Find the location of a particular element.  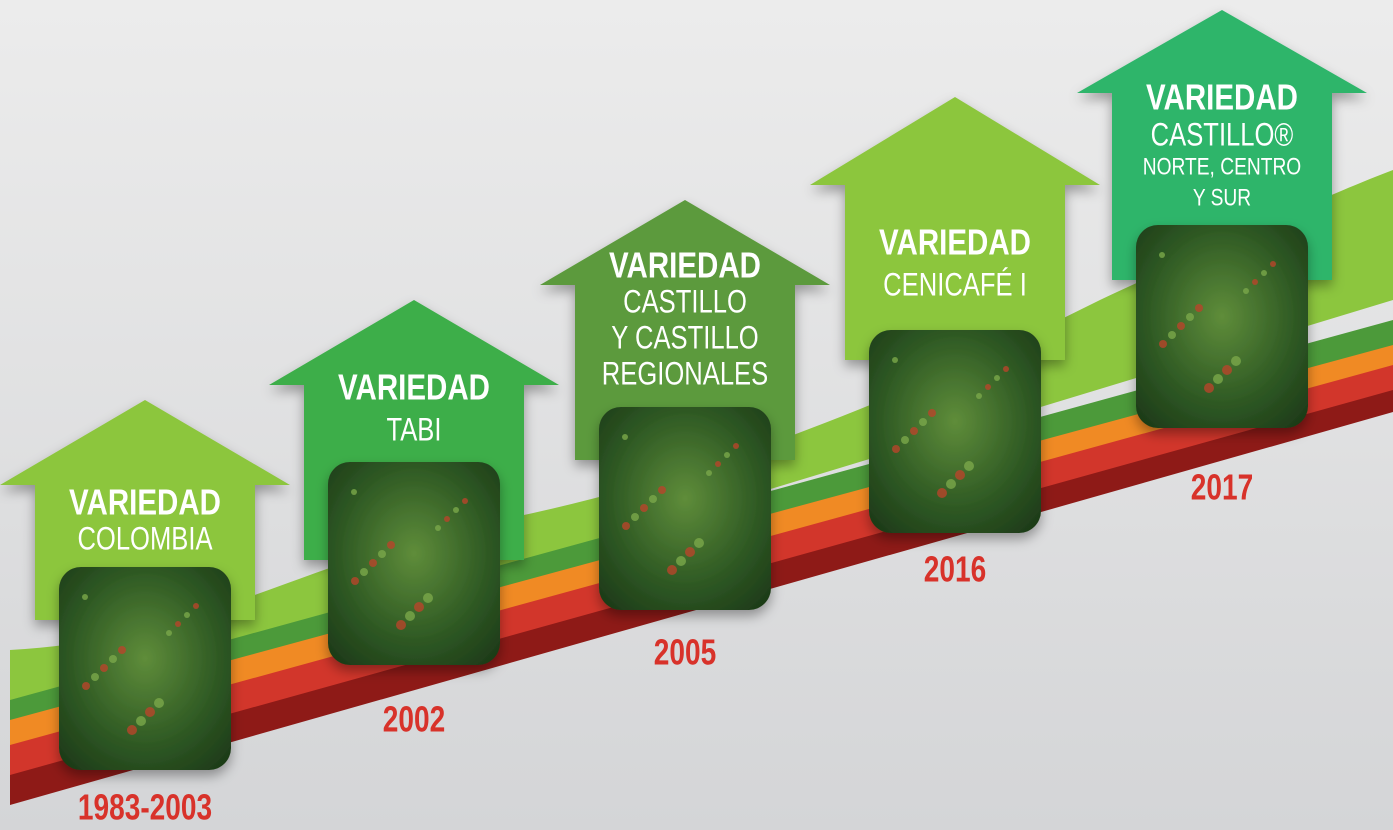

year: 2005 is located at coordinates (685, 652).